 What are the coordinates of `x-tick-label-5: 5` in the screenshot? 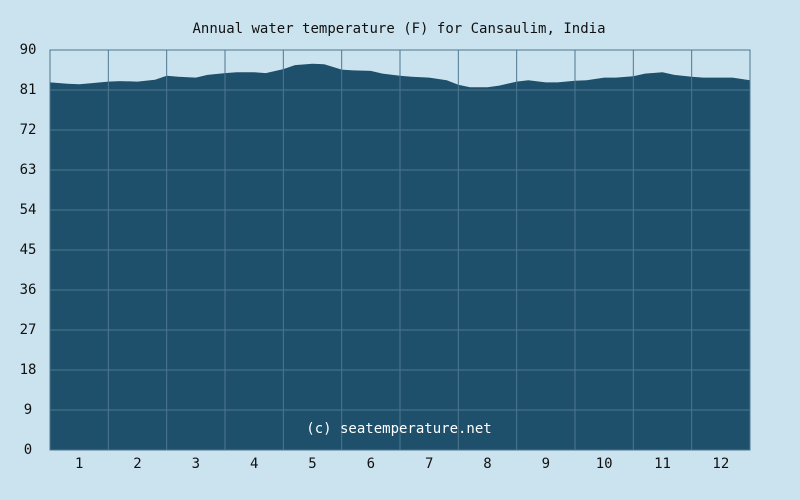 It's located at (312, 464).